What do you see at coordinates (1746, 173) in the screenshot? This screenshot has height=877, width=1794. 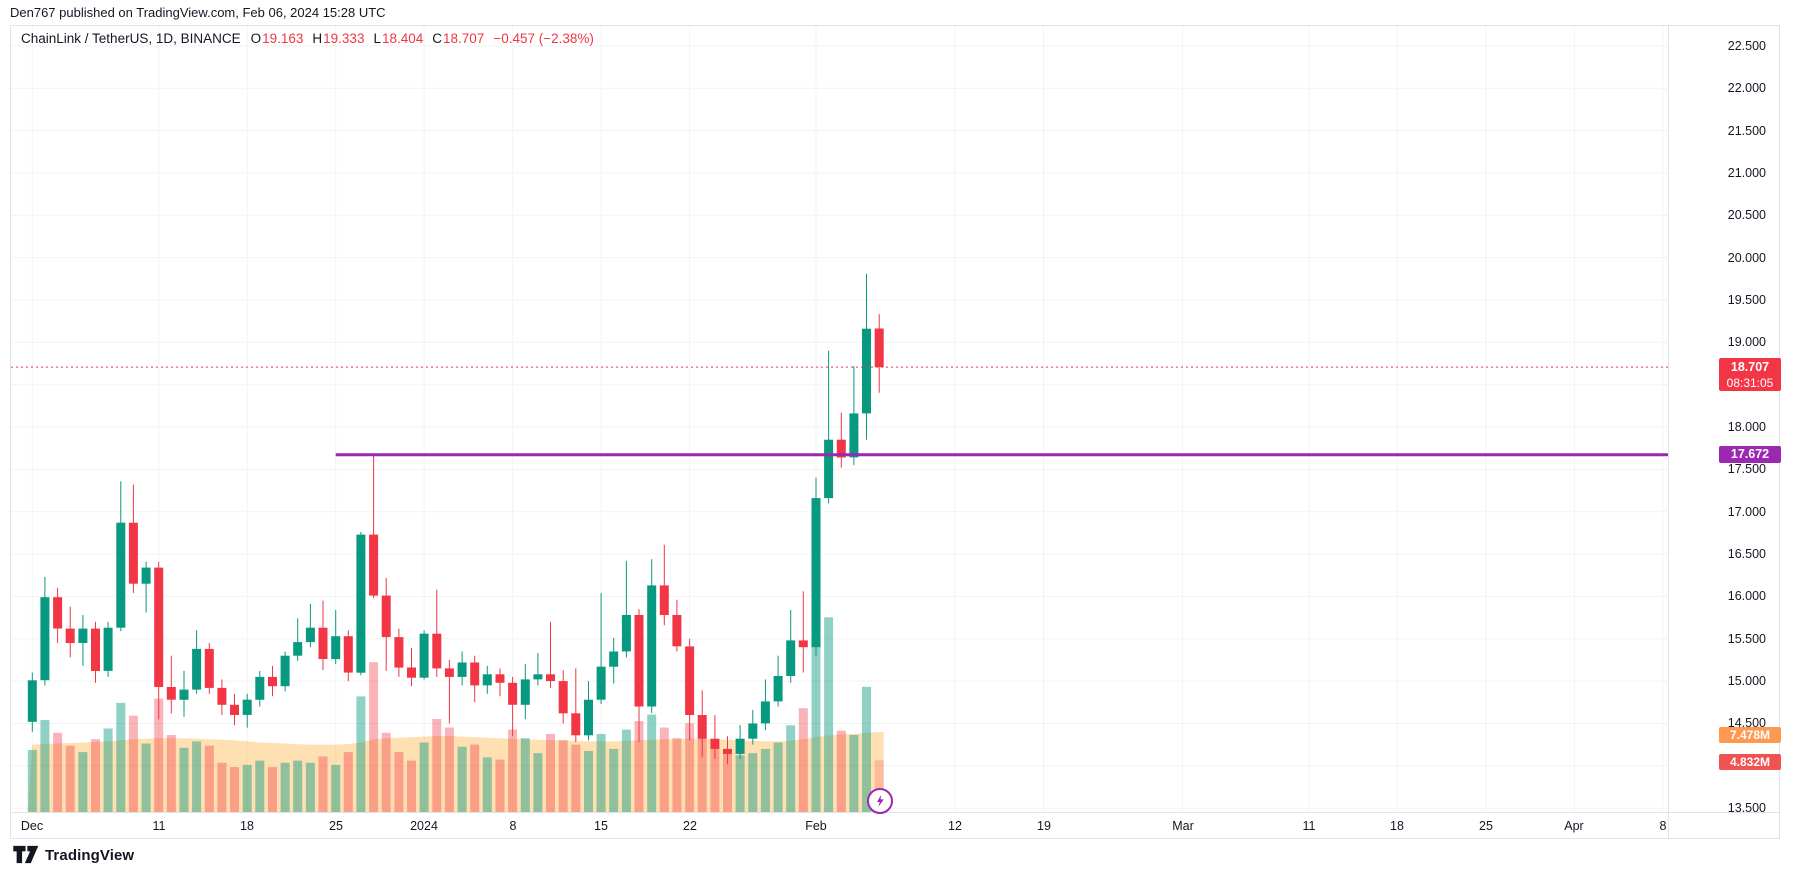 I see `price-tick-label: 21.000` at bounding box center [1746, 173].